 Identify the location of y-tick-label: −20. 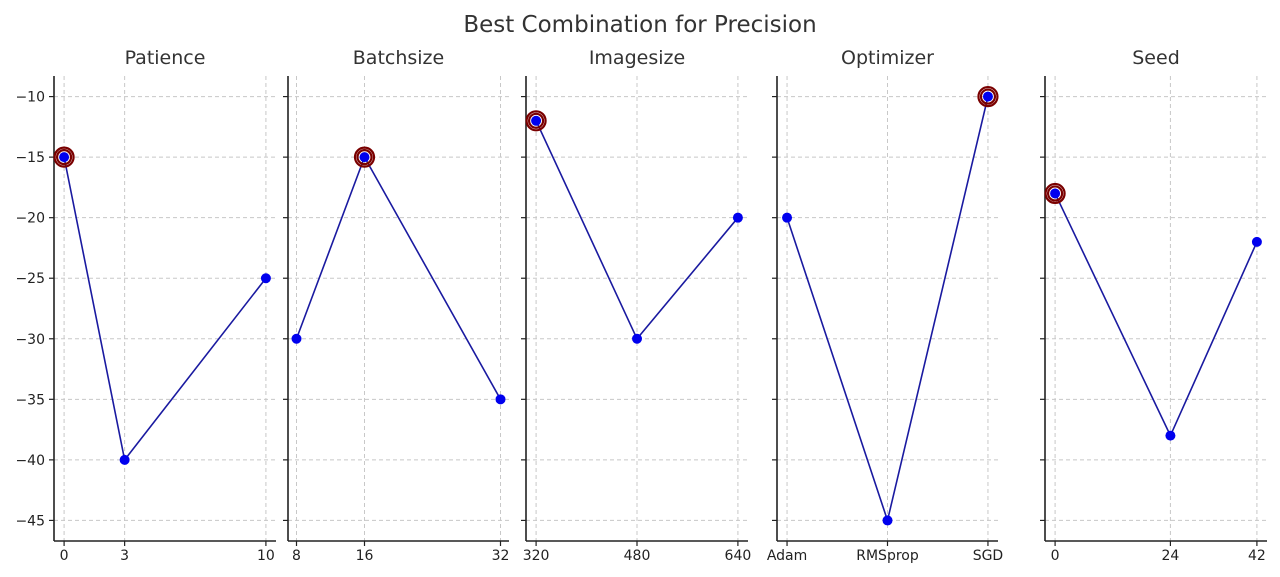
(30, 219).